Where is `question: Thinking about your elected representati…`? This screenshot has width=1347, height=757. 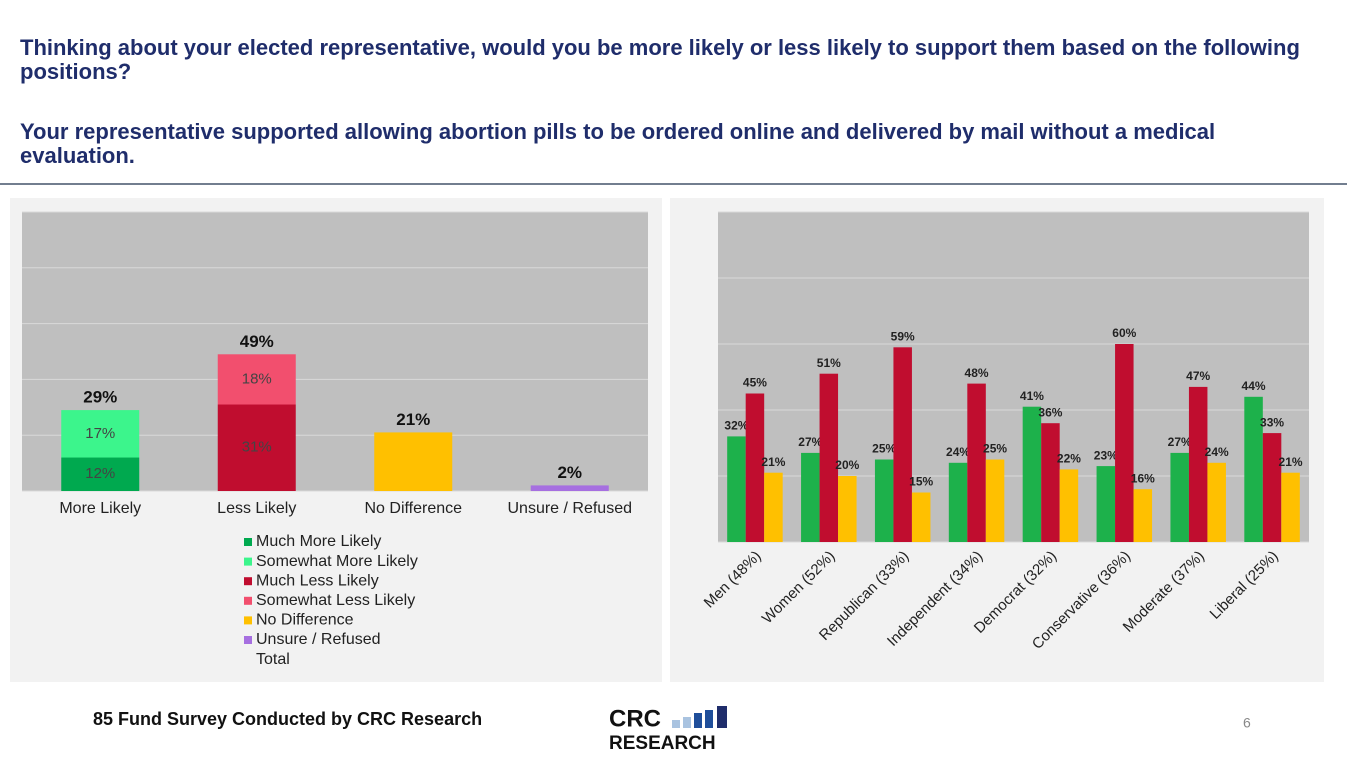 question: Thinking about your elected representati… is located at coordinates (660, 59).